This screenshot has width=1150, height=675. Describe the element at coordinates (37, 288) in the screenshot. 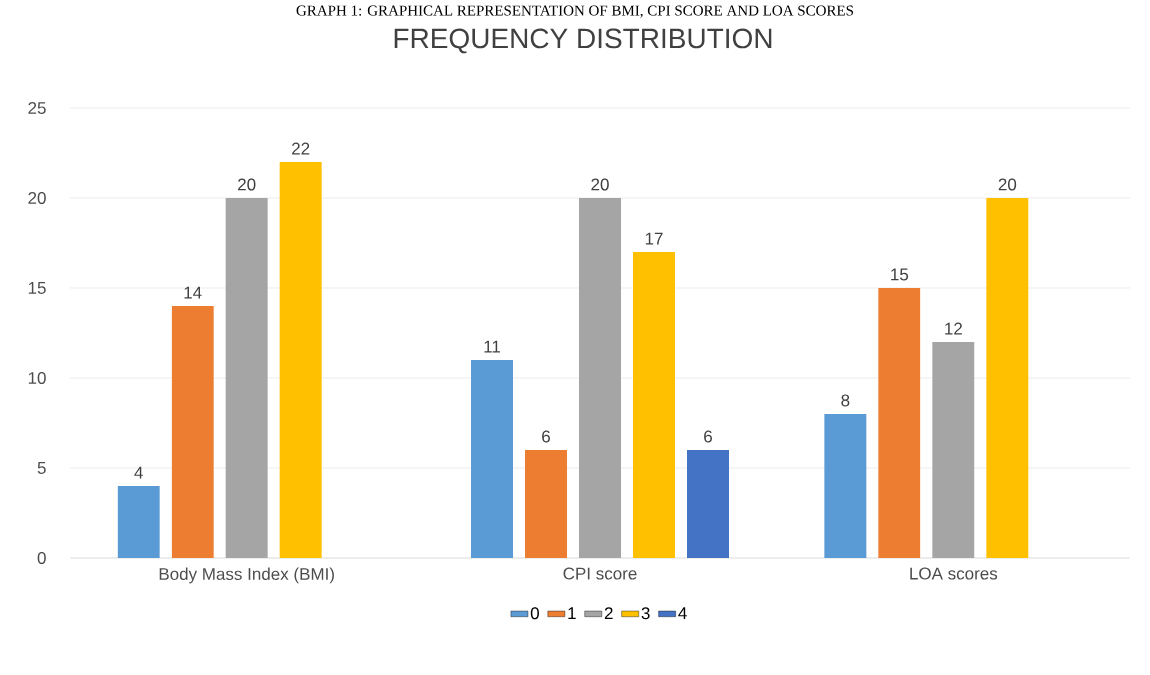

I see `y-tick-label: 15` at that location.